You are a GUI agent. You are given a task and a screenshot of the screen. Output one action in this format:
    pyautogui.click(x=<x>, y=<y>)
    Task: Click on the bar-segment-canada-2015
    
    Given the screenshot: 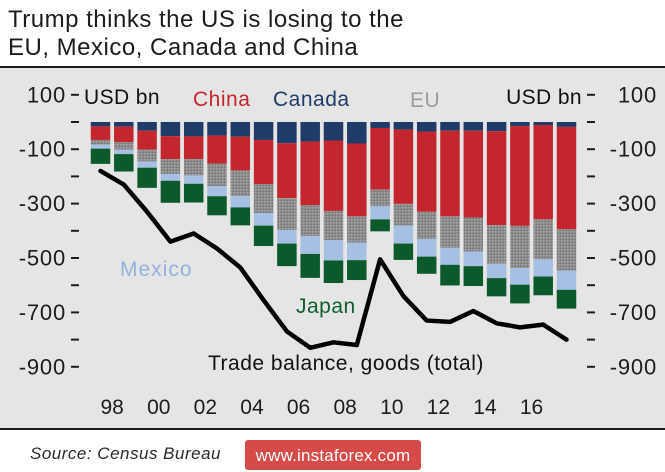 What is the action you would take?
    pyautogui.click(x=520, y=124)
    